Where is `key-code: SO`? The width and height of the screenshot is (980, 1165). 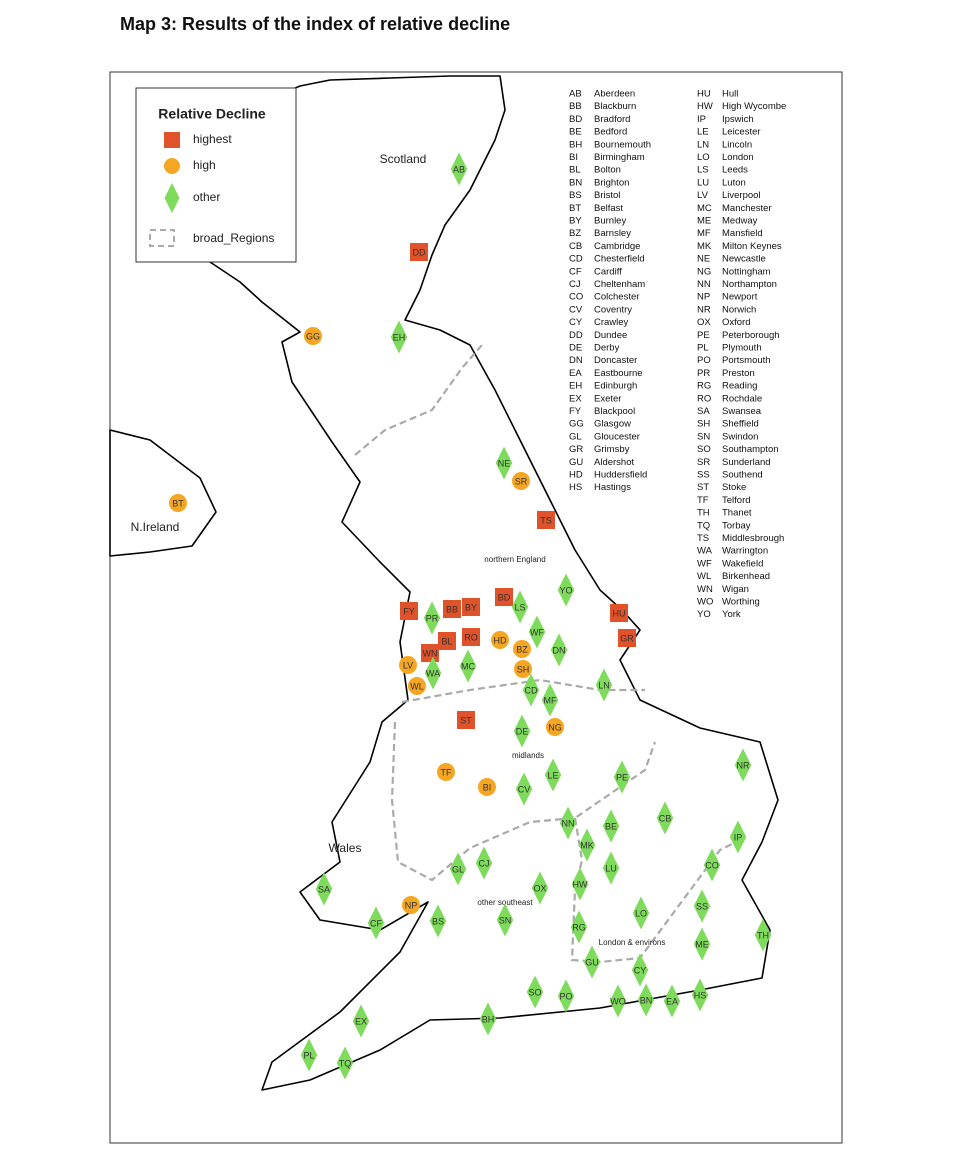
key-code: SO is located at coordinates (704, 449).